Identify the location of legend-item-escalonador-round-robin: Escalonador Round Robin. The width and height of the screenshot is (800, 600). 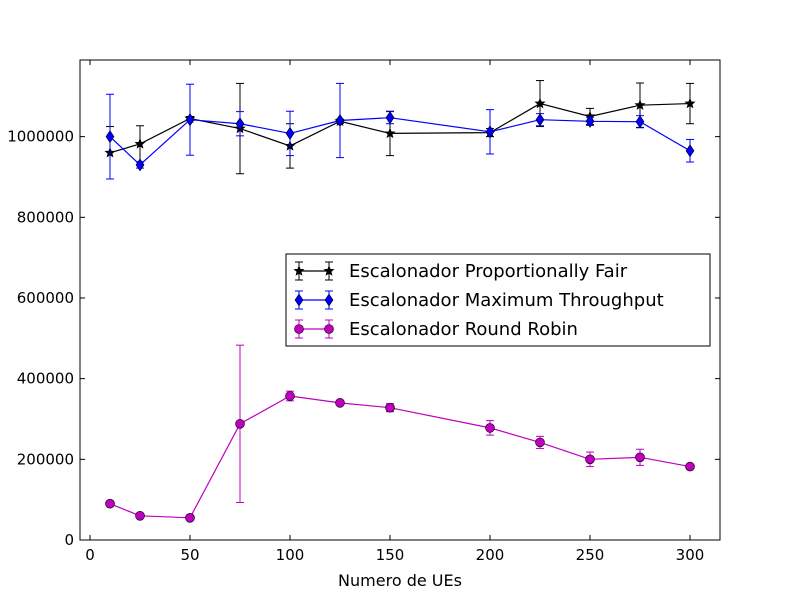
(436, 329).